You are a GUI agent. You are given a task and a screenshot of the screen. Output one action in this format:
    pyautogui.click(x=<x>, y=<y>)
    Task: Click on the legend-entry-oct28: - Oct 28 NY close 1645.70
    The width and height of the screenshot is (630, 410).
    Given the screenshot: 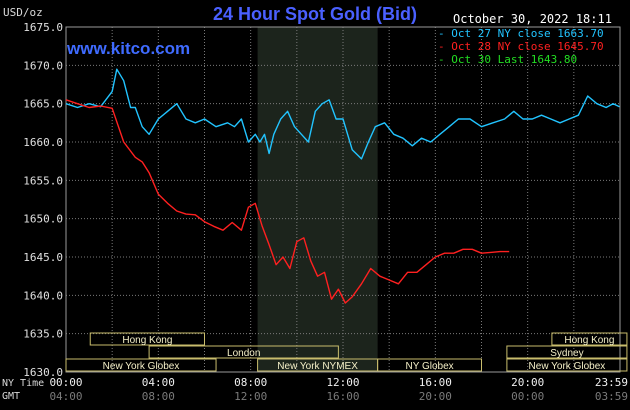 What is the action you would take?
    pyautogui.click(x=521, y=46)
    